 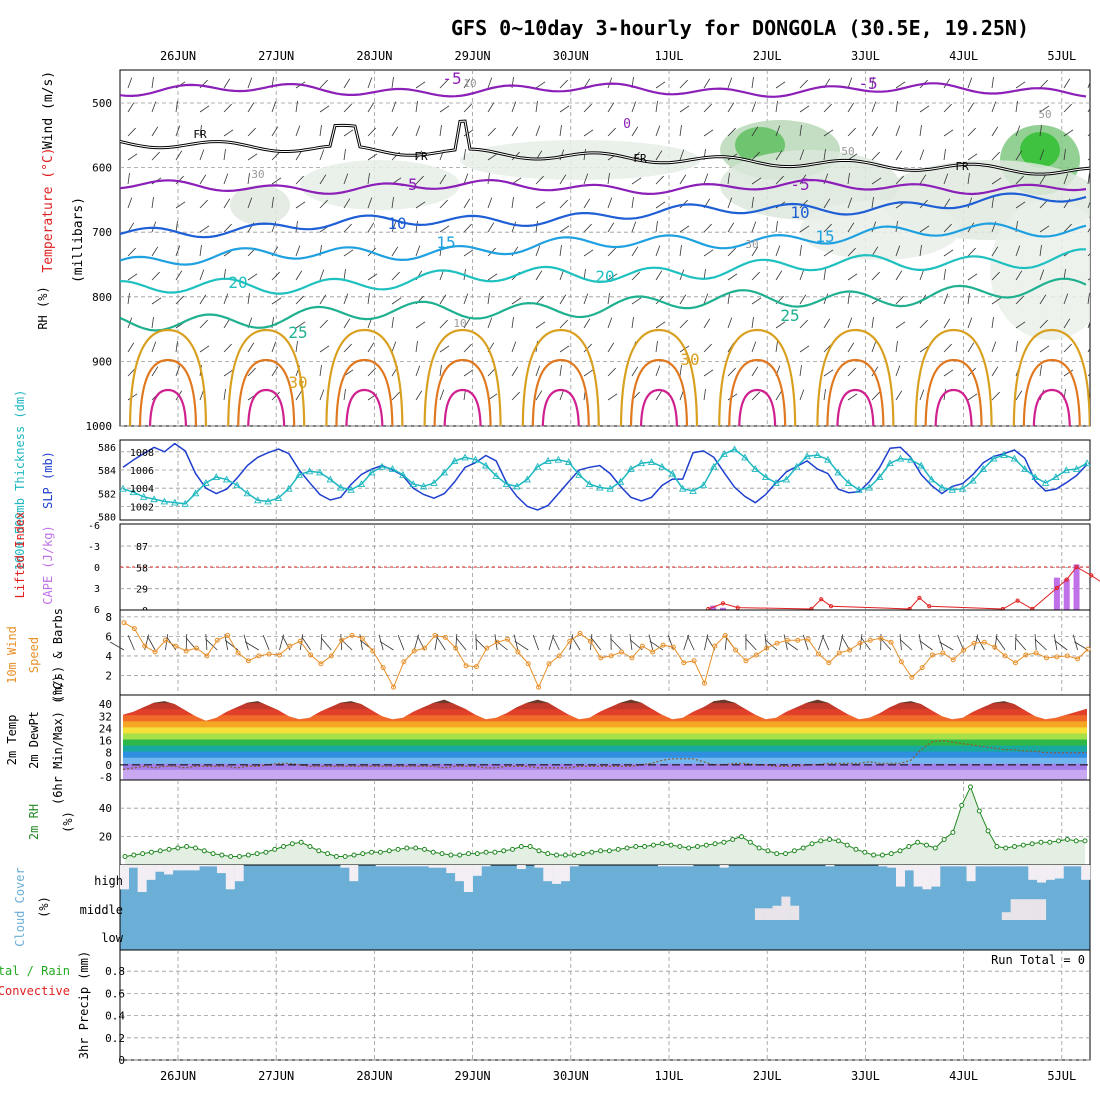 I want to click on bottom-date-label: 2JUL, so click(x=767, y=1076).